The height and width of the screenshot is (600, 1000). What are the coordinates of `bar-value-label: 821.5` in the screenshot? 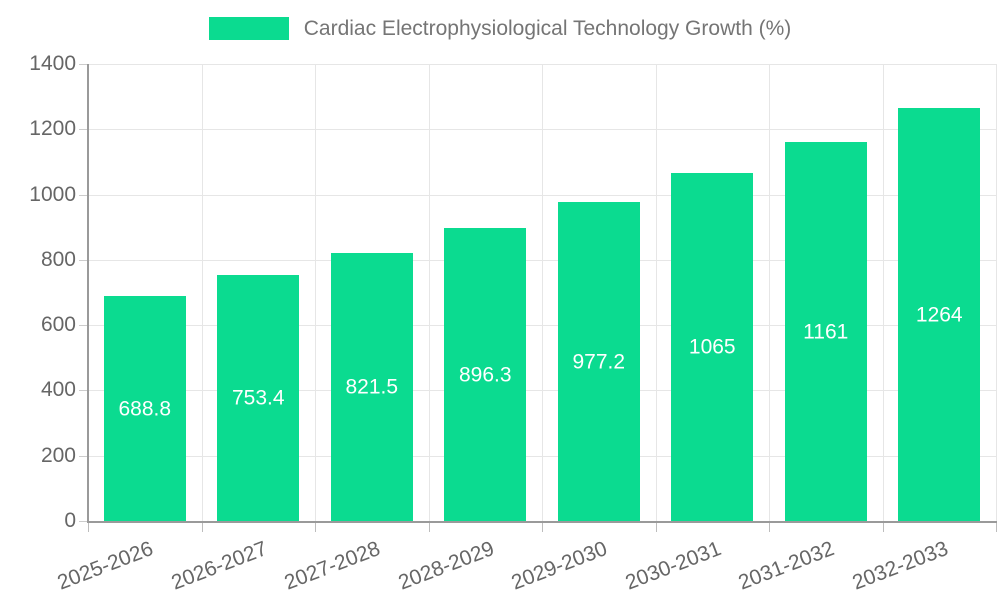 It's located at (372, 387).